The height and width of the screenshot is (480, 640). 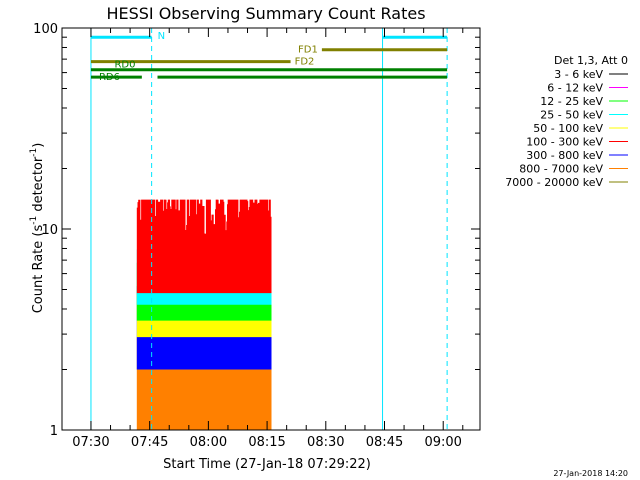 What do you see at coordinates (568, 128) in the screenshot?
I see `legend-label-4: 50 - 100 keV` at bounding box center [568, 128].